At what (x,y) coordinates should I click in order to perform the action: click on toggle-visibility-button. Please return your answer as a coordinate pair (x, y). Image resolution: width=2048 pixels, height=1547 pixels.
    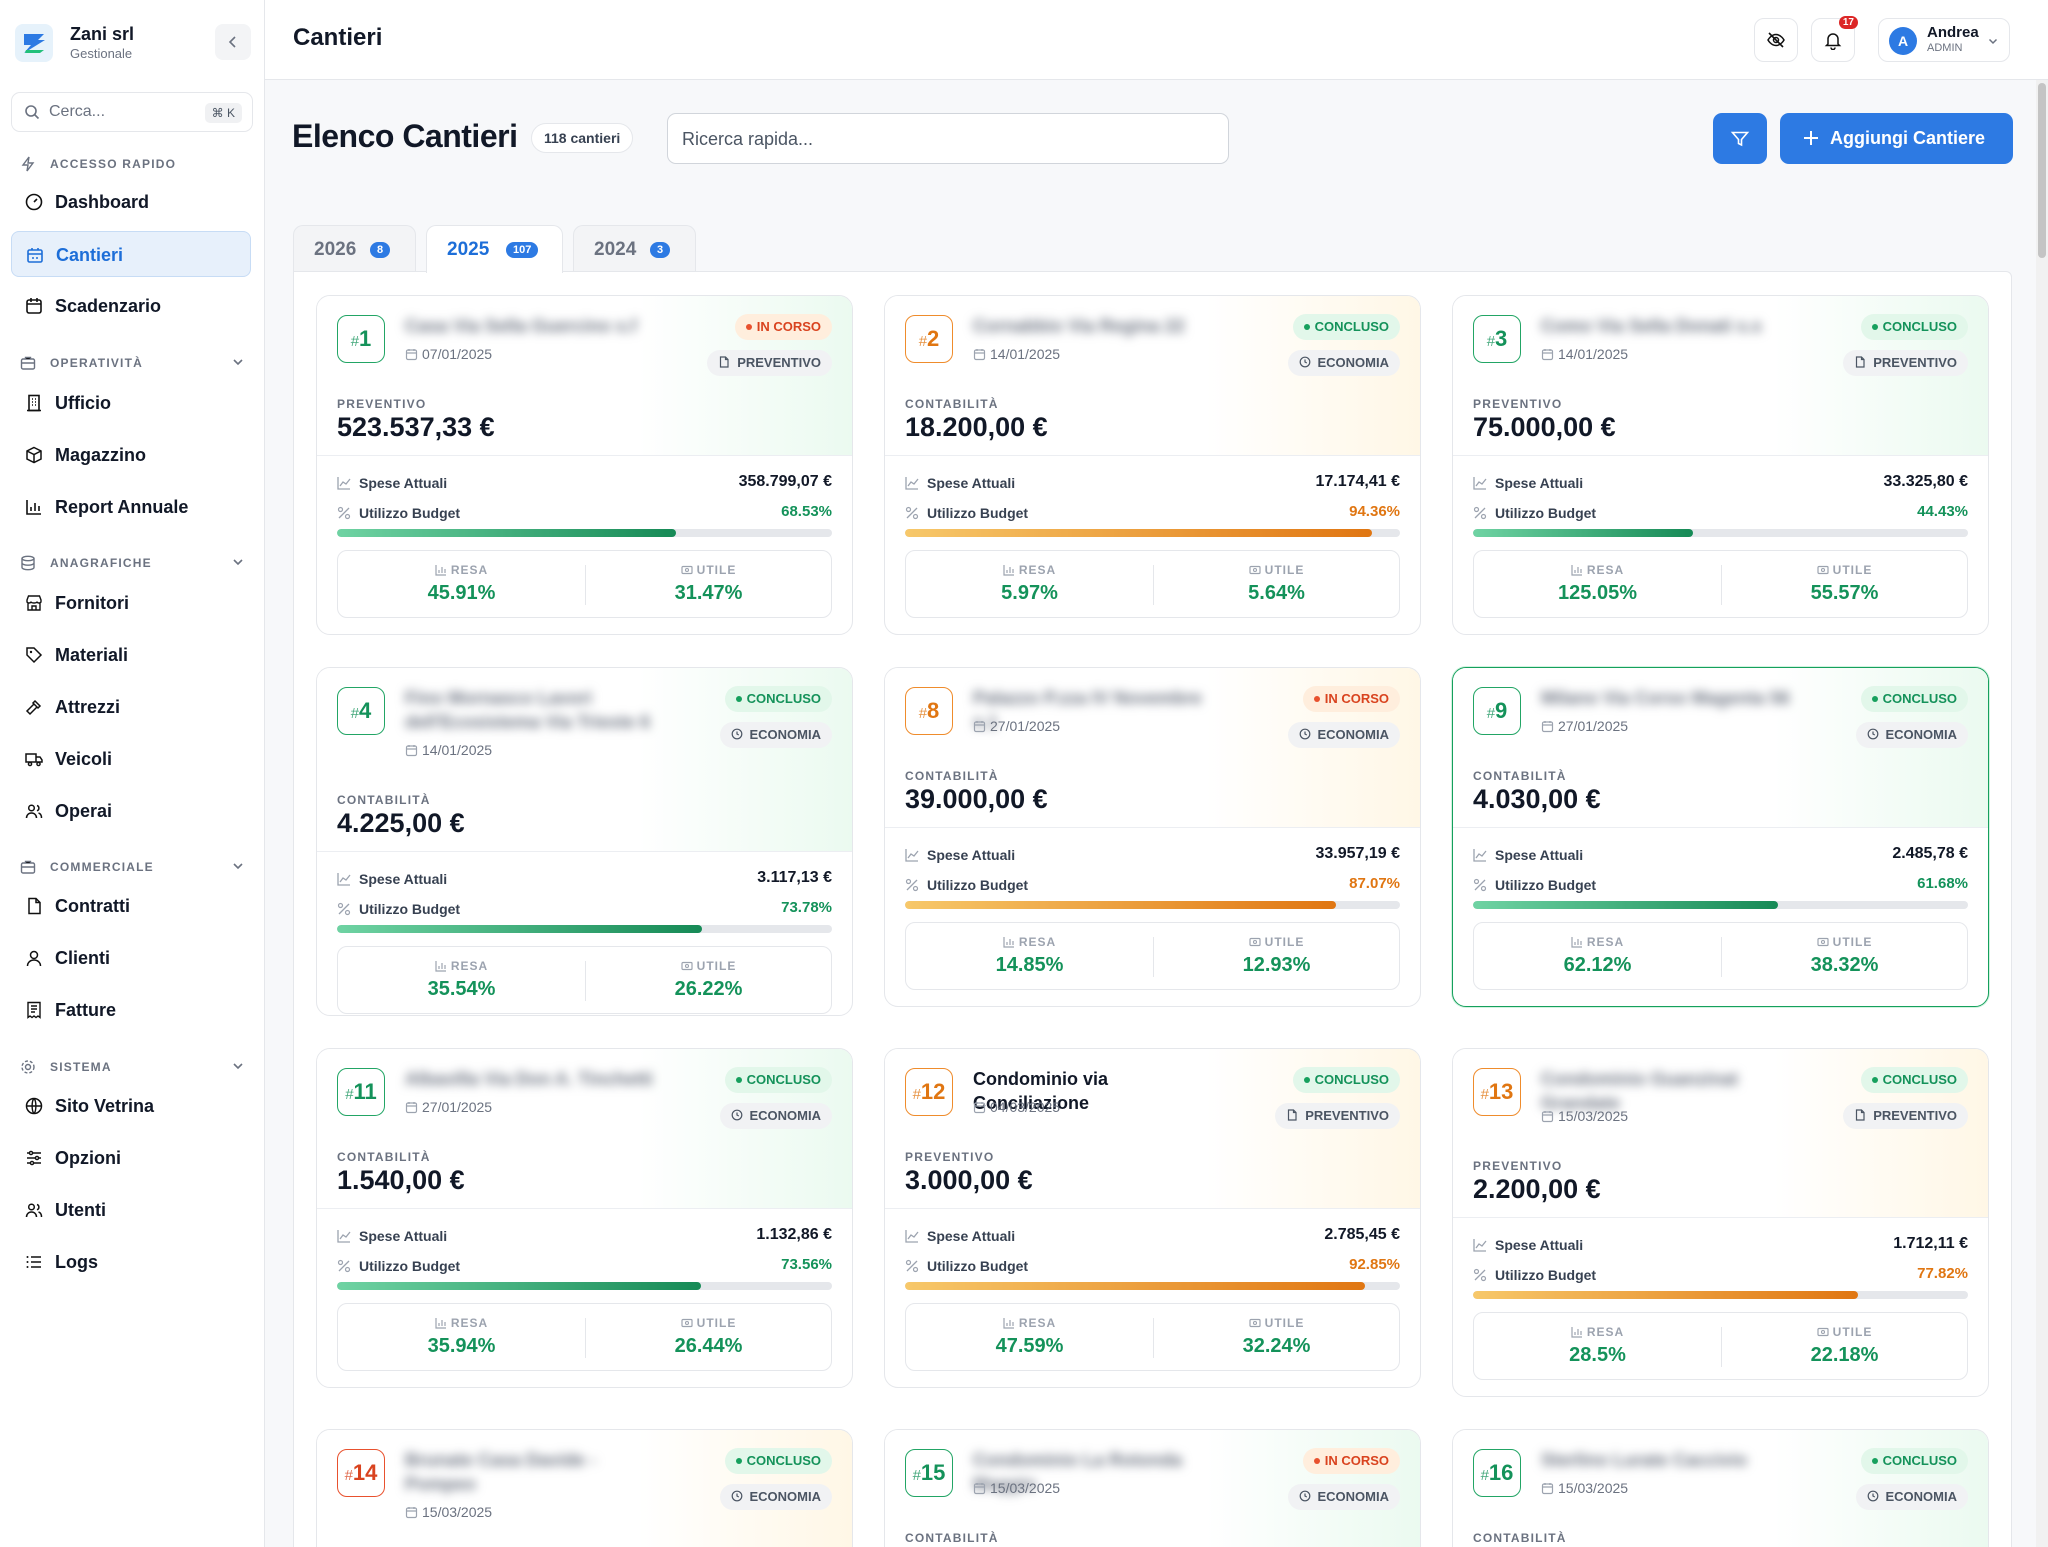
    Looking at the image, I should click on (1776, 40).